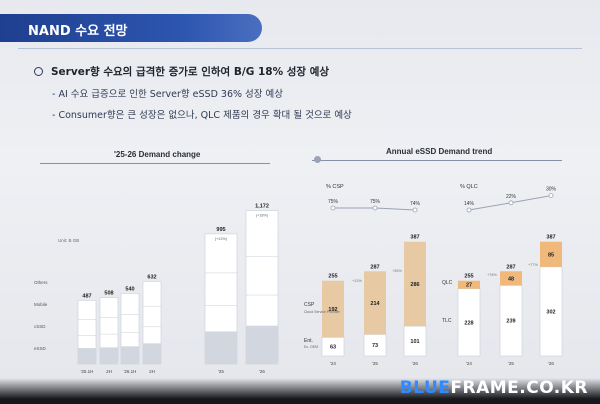 The width and height of the screenshot is (600, 404). I want to click on csp-legend-csp: CSP, so click(309, 305).